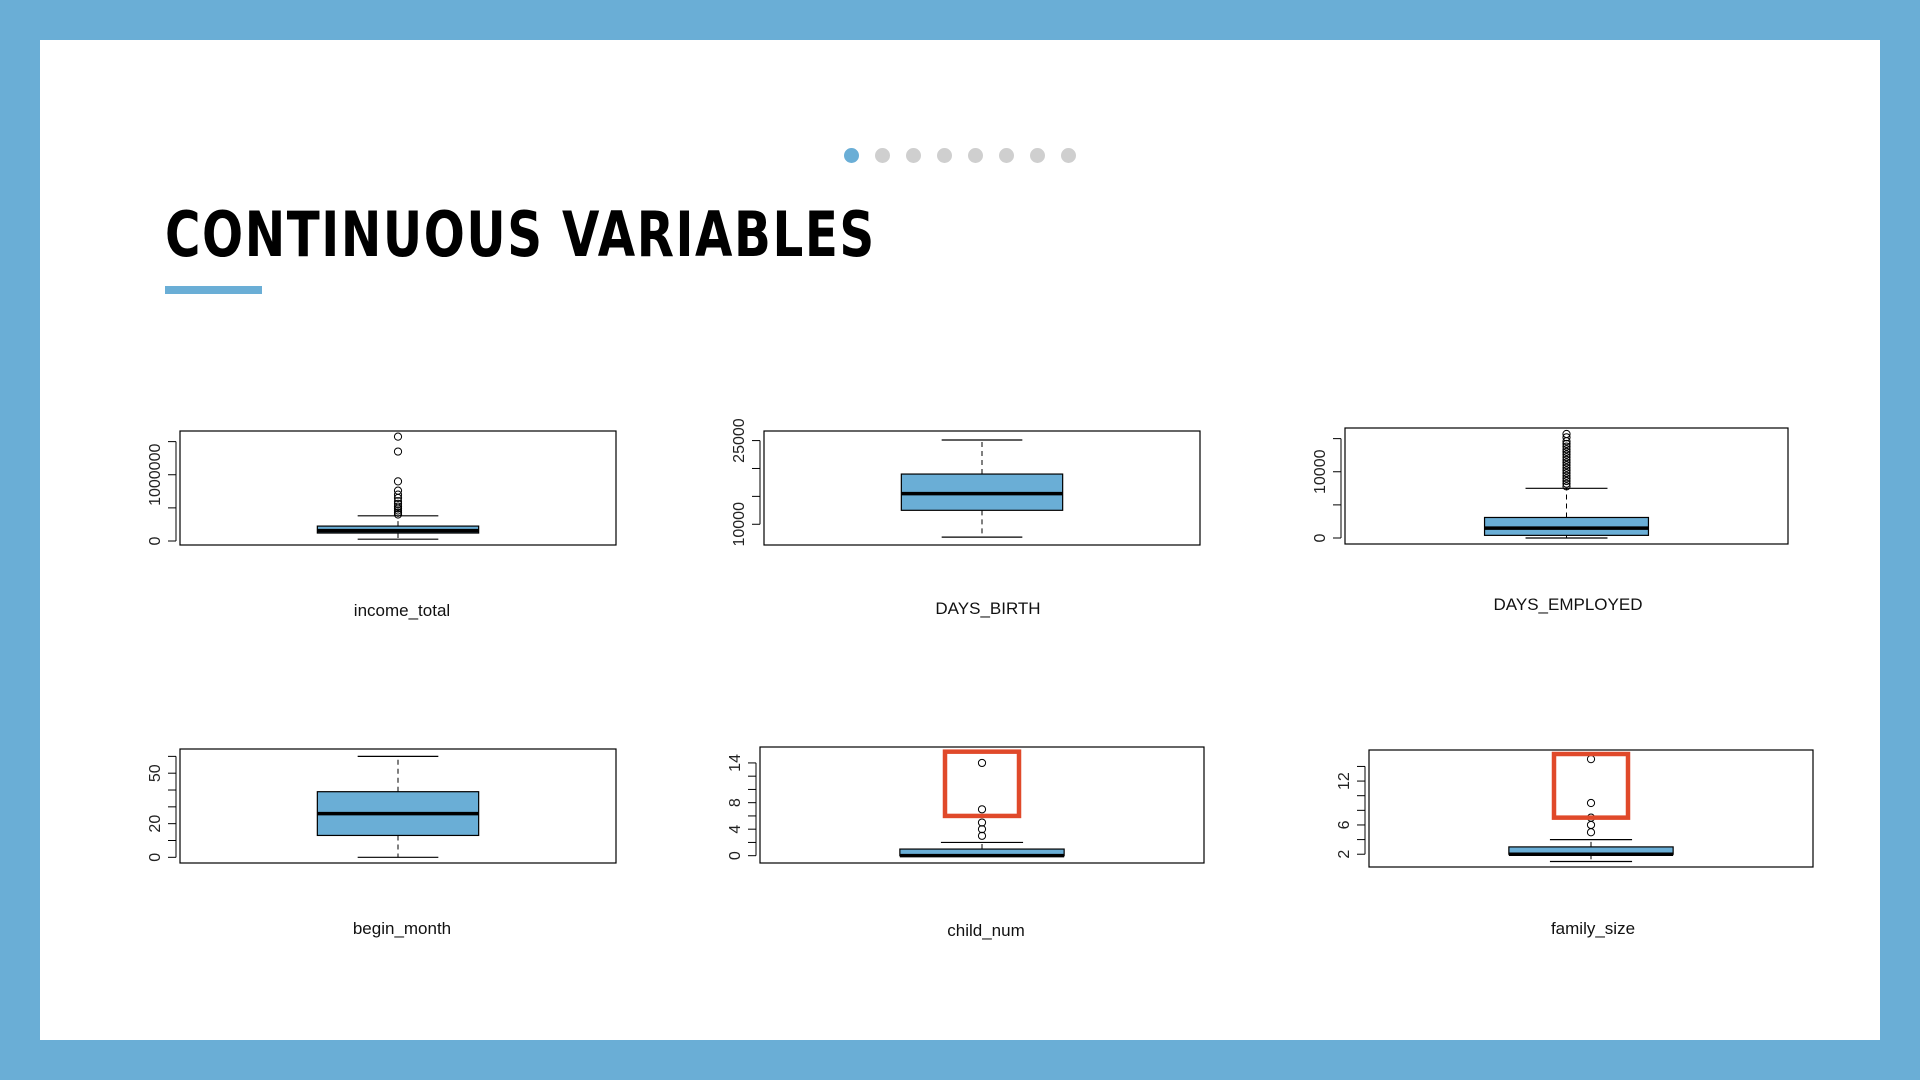 This screenshot has height=1080, width=1920. I want to click on y-tick-label: 4, so click(735, 829).